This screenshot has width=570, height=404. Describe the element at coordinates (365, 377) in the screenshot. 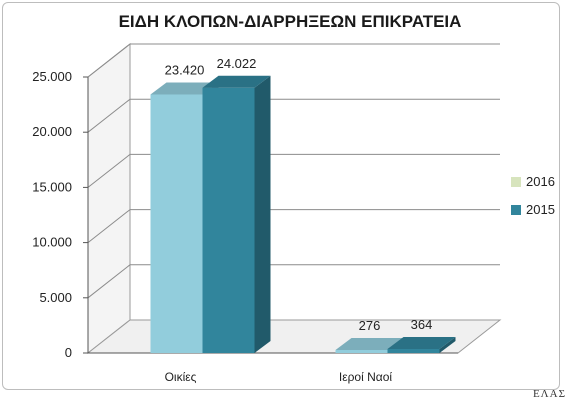

I see `category-label: Ιεροί Ναοί` at that location.